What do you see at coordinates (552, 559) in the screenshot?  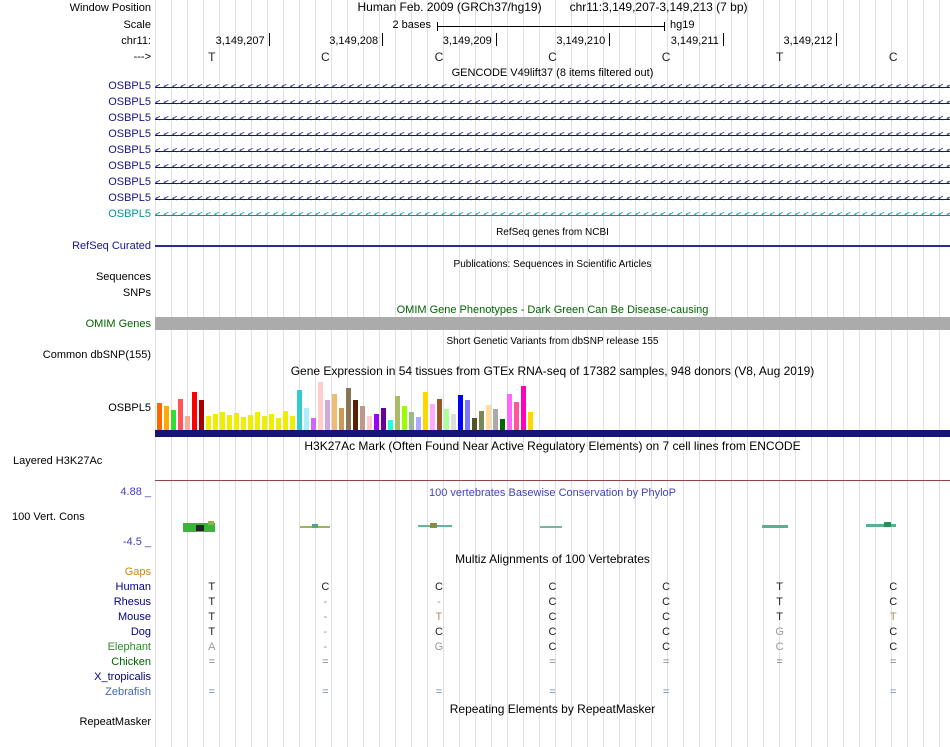 I see `multiz-track-title: Multiz Alignments of 100 Vertebrates` at bounding box center [552, 559].